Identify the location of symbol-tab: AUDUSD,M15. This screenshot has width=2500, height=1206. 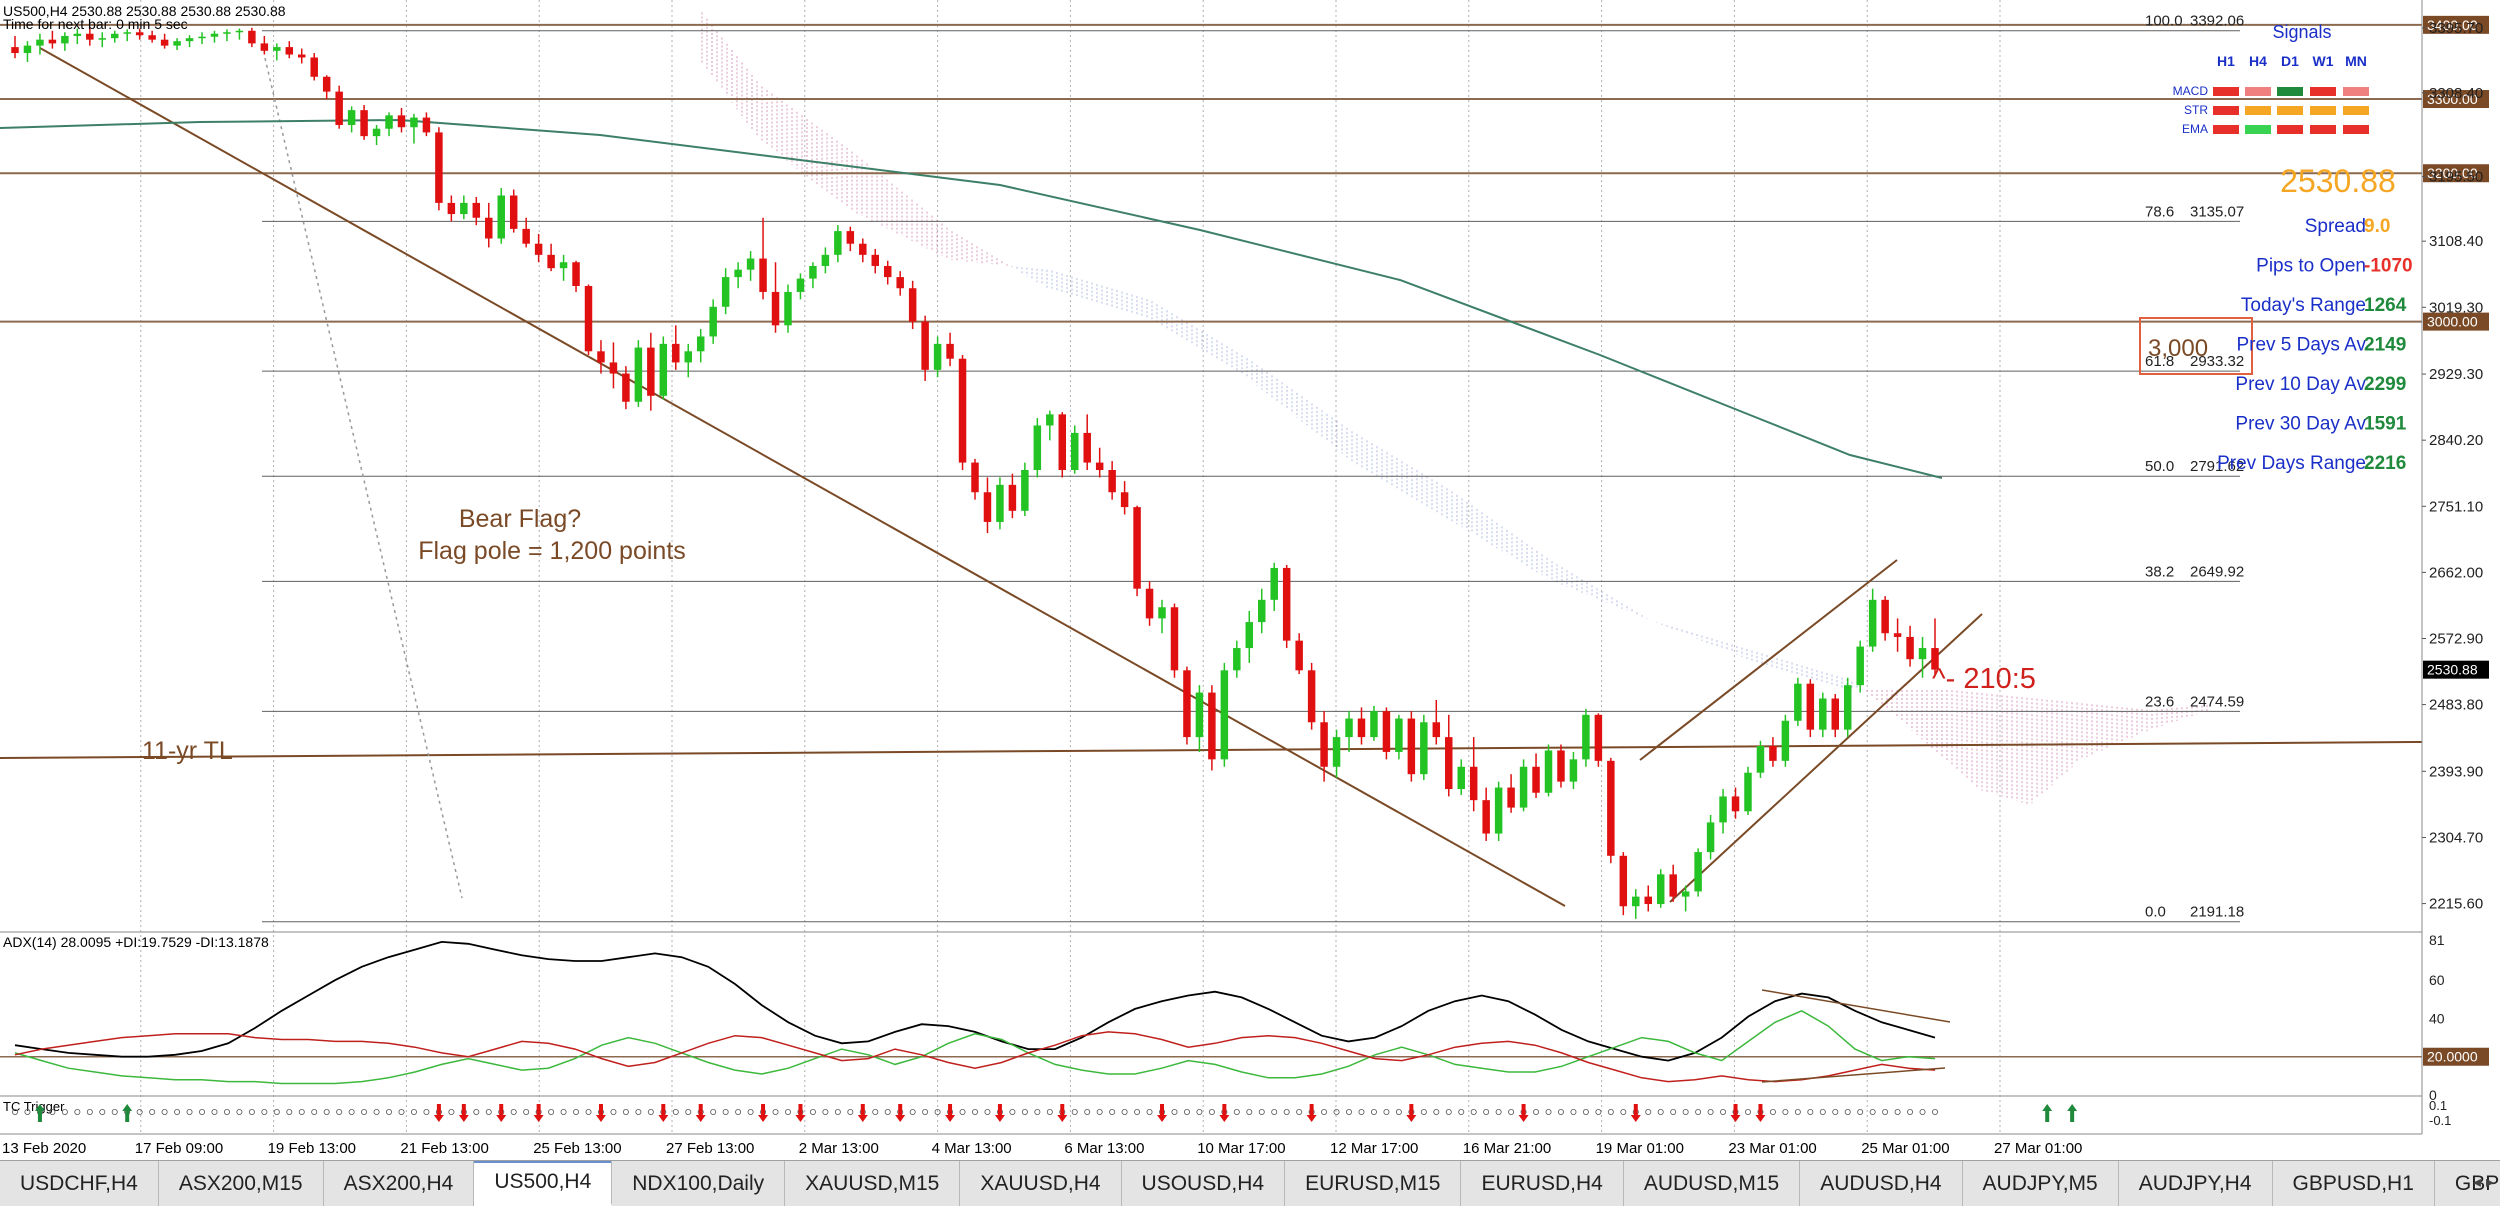
(1712, 1183).